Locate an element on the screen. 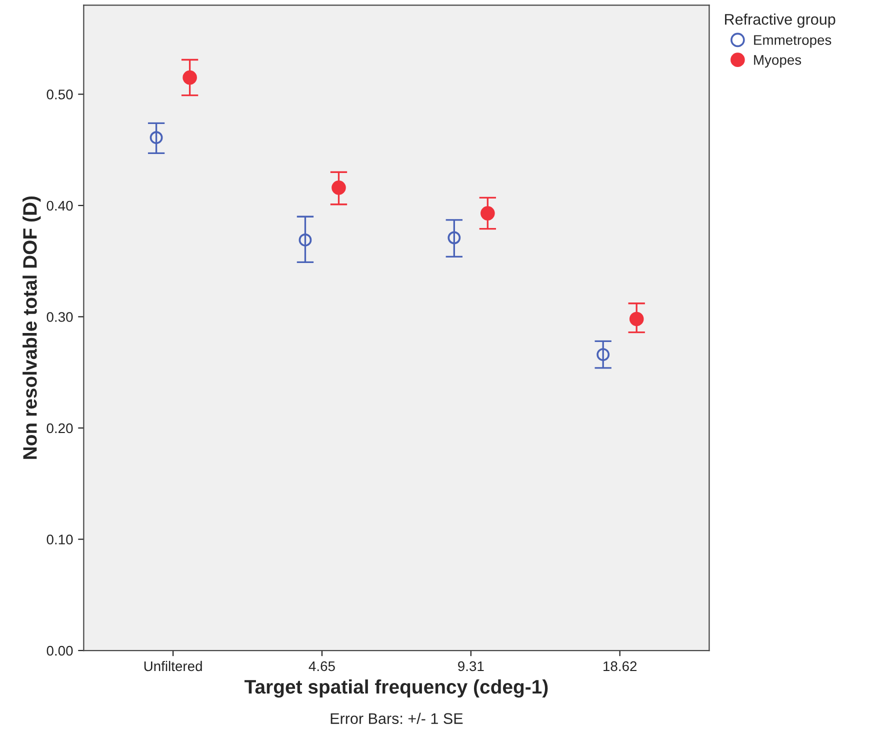  y-tick-label: 0.00 is located at coordinates (59, 651).